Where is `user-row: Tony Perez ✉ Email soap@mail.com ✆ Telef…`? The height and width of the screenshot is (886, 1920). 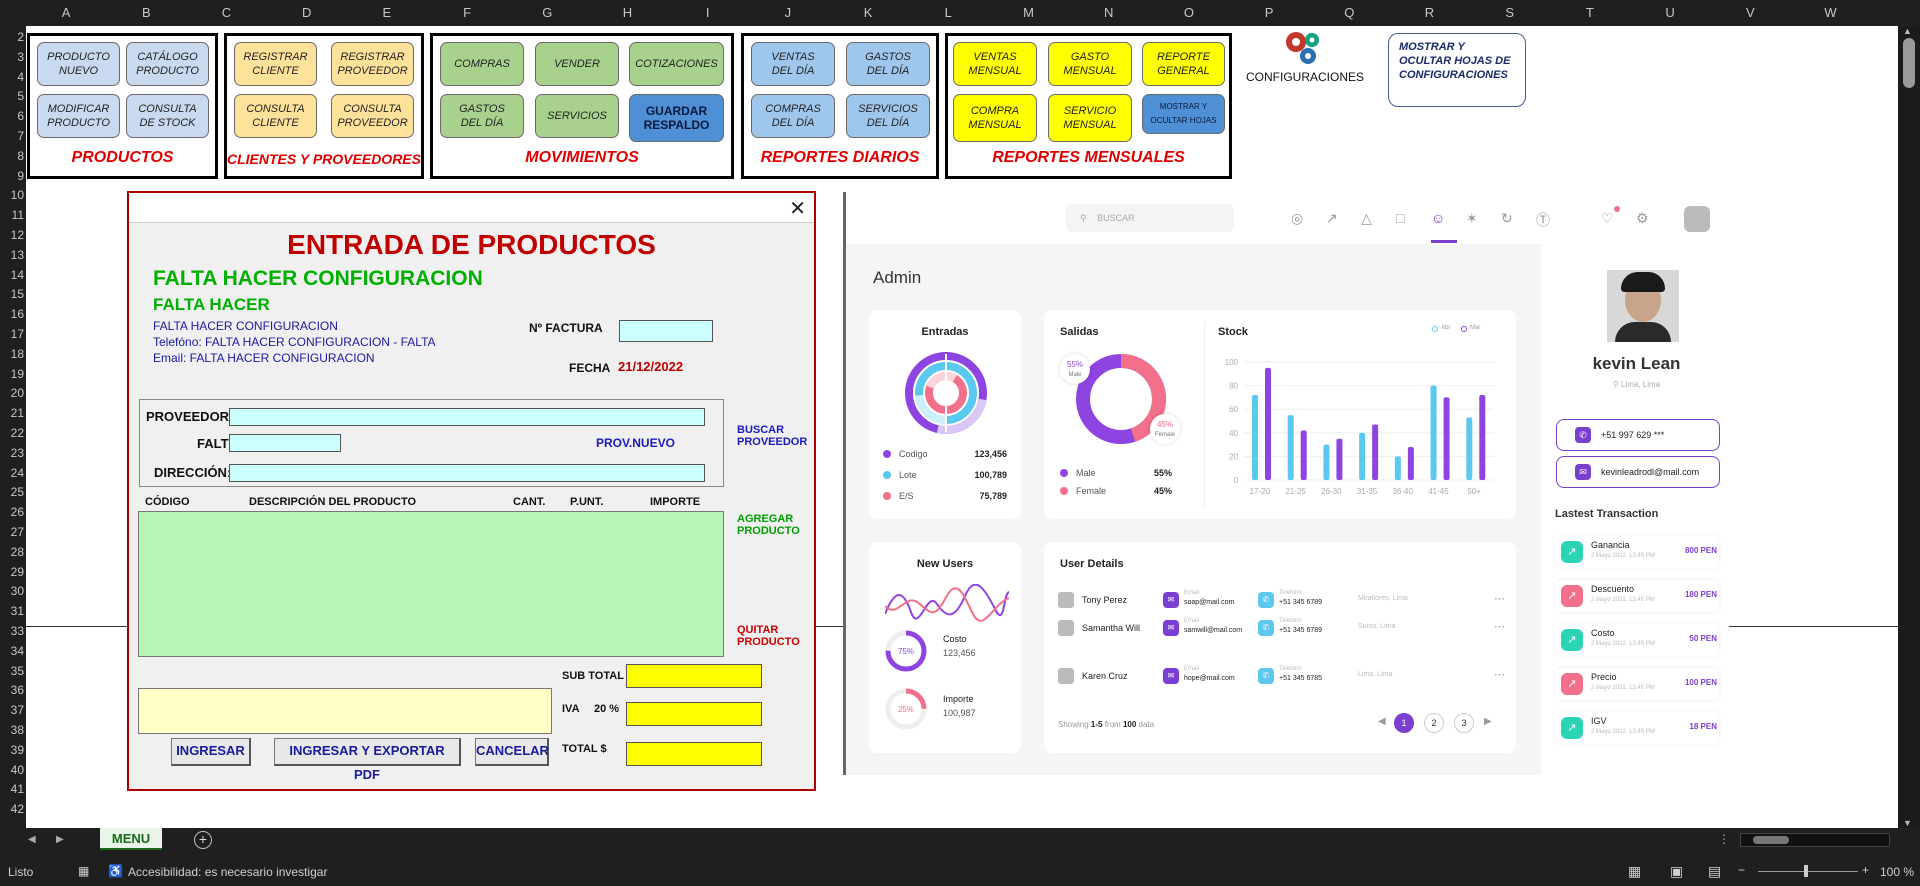
user-row: Tony Perez ✉ Email soap@mail.com ✆ Telef… is located at coordinates (1283, 602).